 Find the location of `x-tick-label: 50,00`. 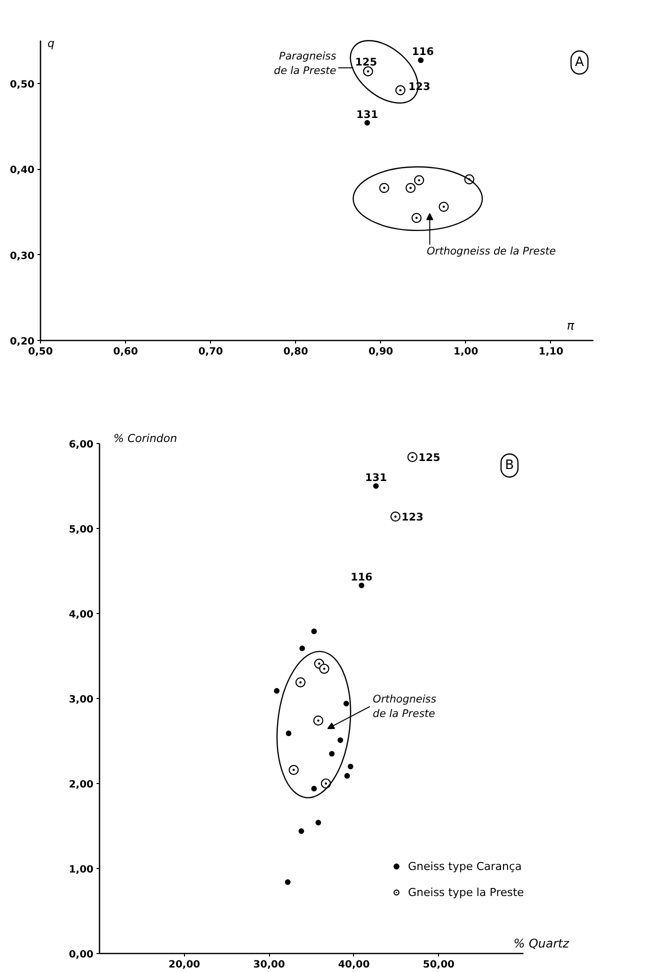

x-tick-label: 50,00 is located at coordinates (438, 965).